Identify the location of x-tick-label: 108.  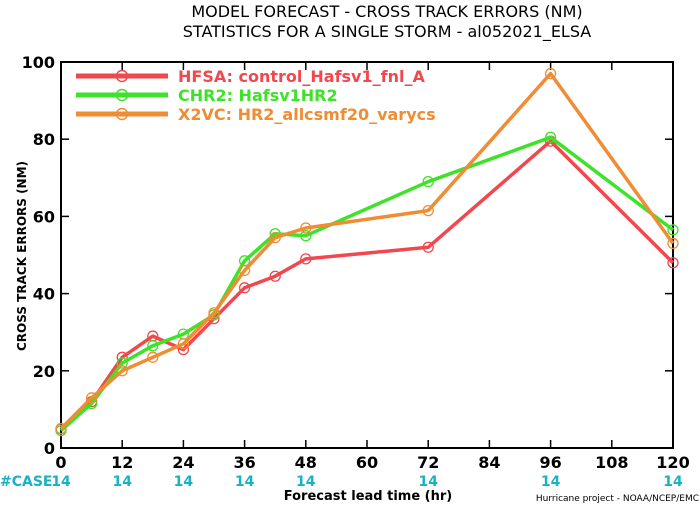
(611, 462).